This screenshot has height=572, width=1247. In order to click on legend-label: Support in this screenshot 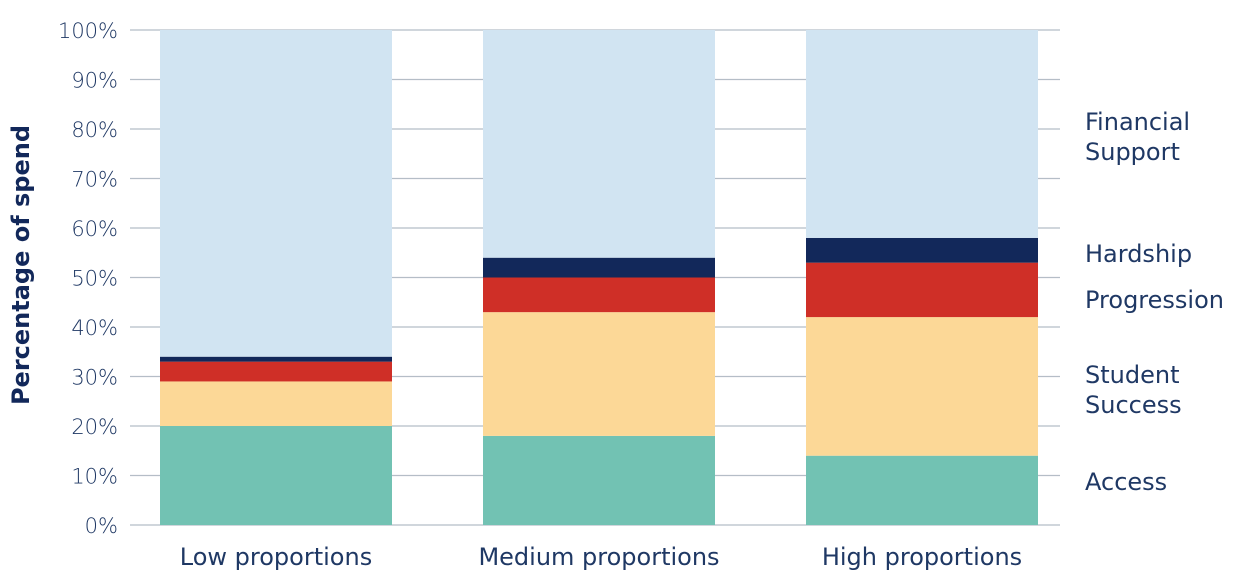, I will do `click(1132, 152)`.